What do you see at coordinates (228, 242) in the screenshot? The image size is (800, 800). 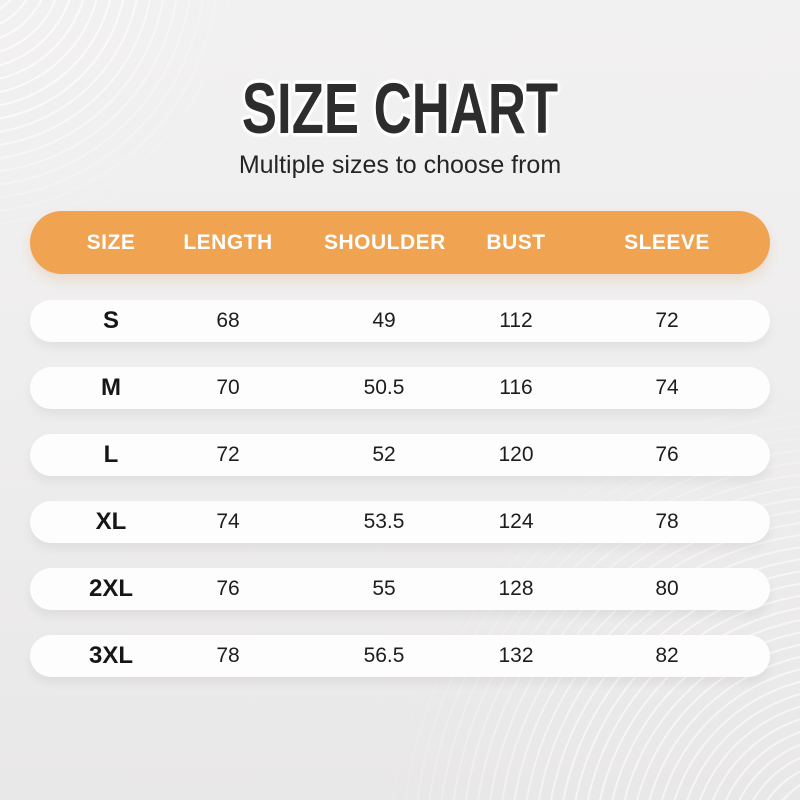 I see `column-header-length: LENGTH` at bounding box center [228, 242].